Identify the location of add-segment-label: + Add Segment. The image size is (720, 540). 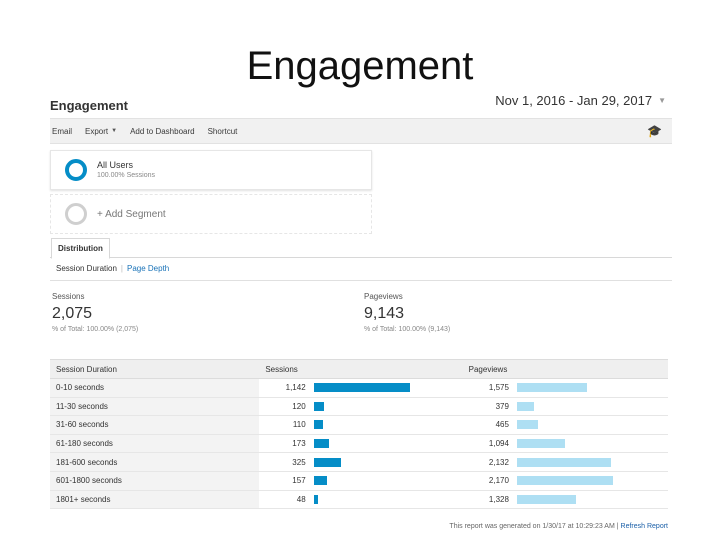
(131, 214).